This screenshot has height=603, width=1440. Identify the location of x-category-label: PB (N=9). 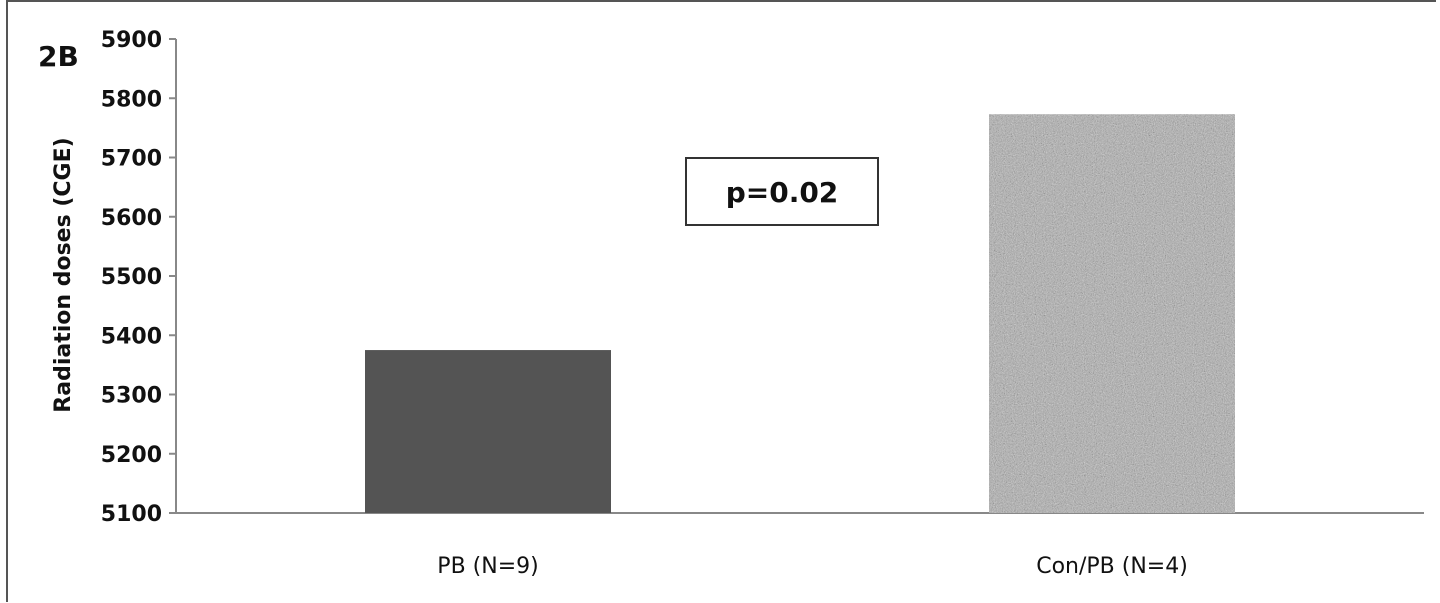
(487, 566).